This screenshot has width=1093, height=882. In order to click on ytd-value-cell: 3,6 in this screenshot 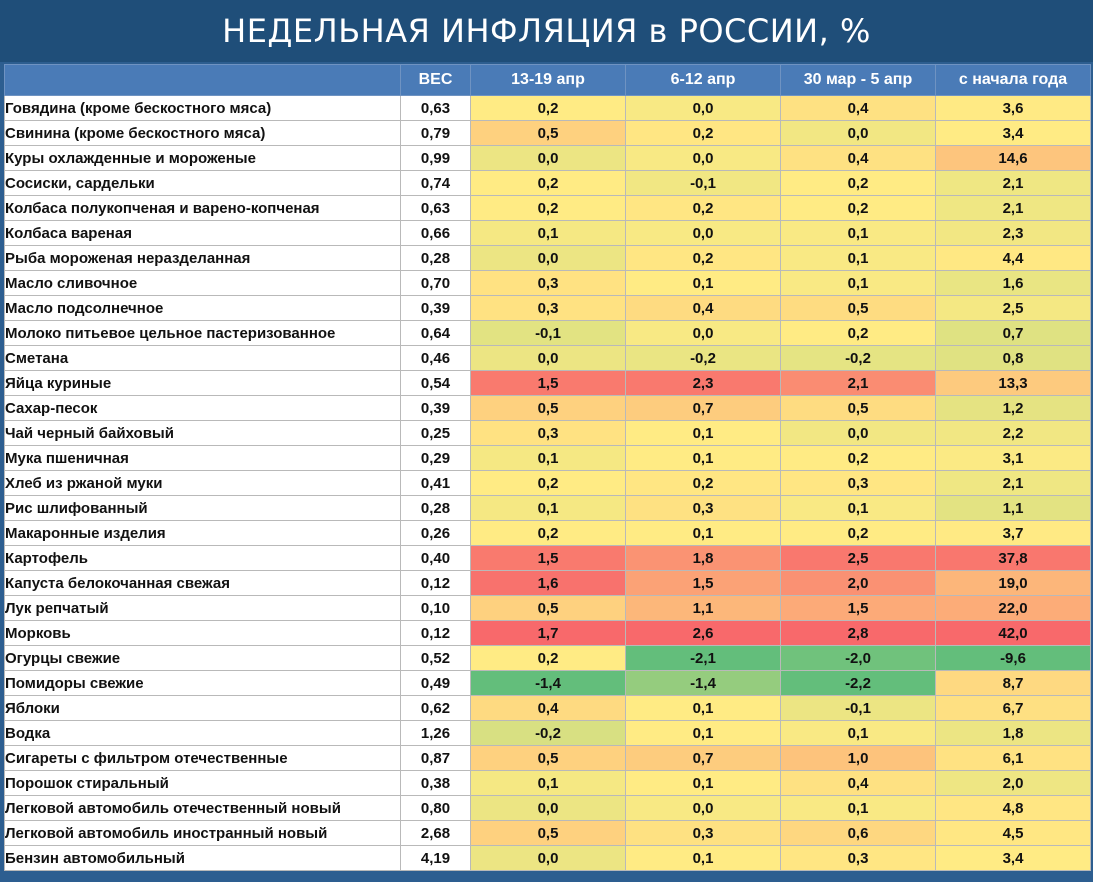, I will do `click(1013, 108)`.